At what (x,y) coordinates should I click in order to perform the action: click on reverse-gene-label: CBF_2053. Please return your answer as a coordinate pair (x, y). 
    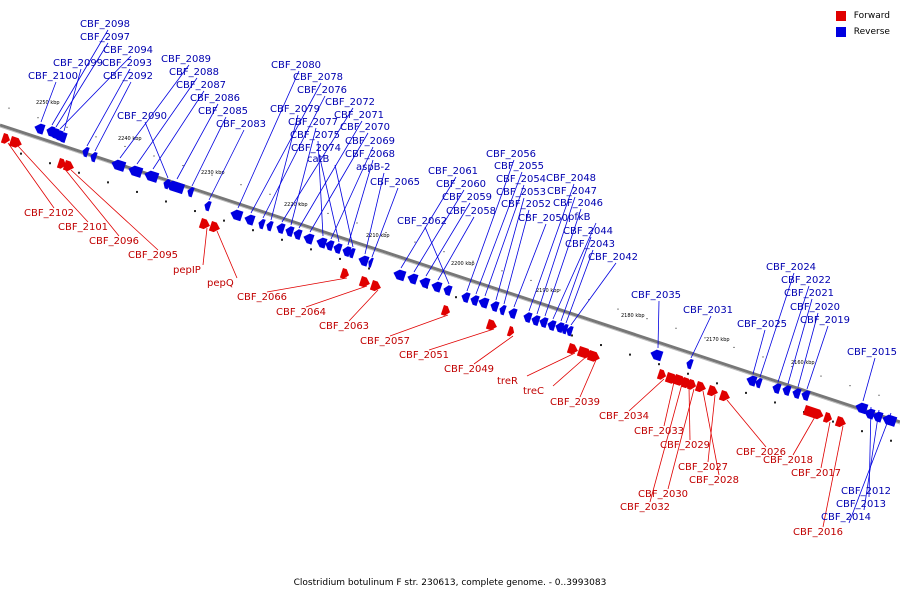
    Looking at the image, I should click on (521, 192).